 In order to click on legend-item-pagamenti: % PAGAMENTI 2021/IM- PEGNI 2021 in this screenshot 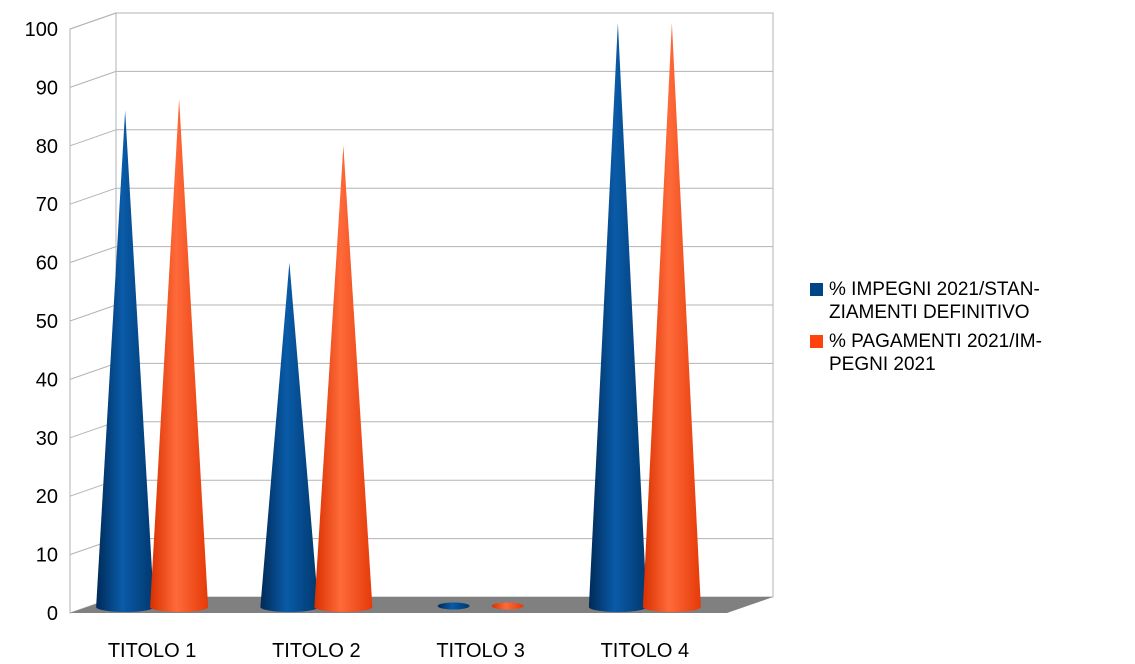, I will do `click(970, 353)`.